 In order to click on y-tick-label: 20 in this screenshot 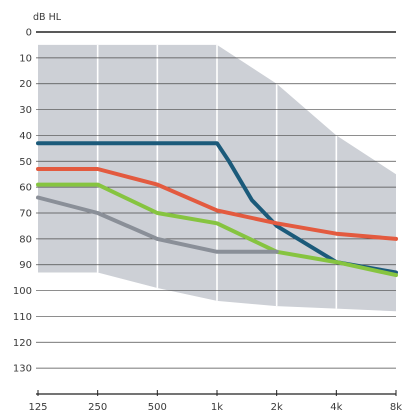, I will do `click(25, 84)`.